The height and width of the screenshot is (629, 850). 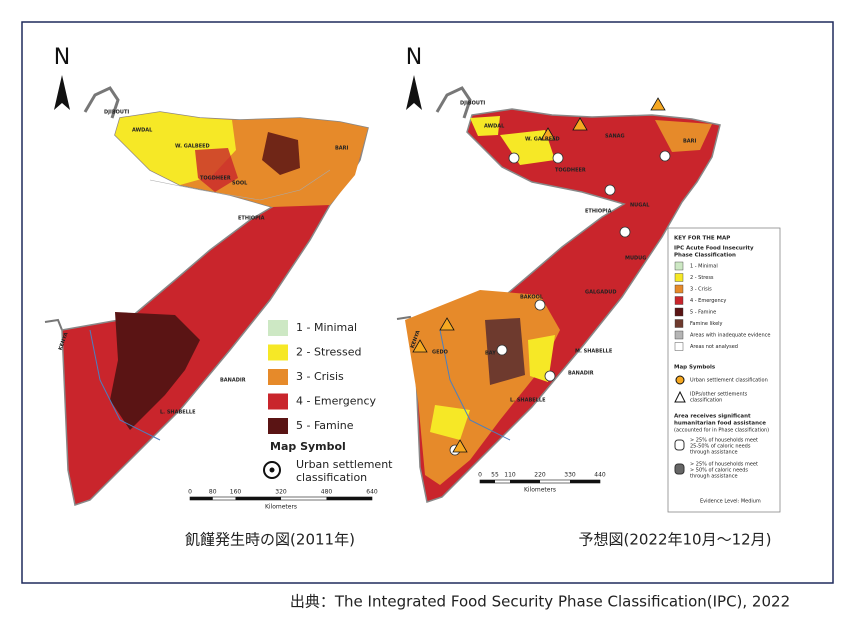 I want to click on key-label: 5 - Famine, so click(x=703, y=313).